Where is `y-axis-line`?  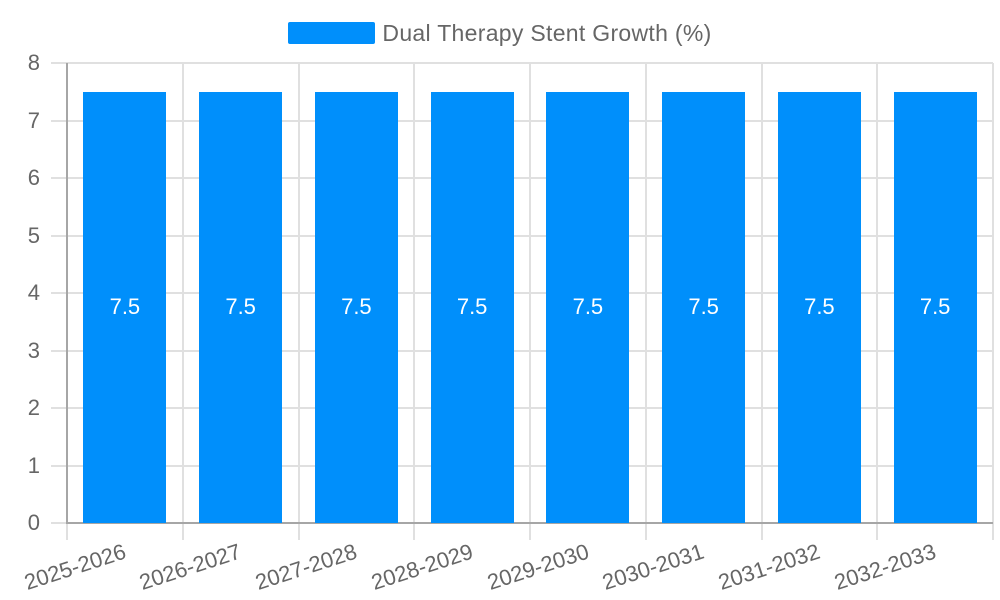
y-axis-line is located at coordinates (67, 293).